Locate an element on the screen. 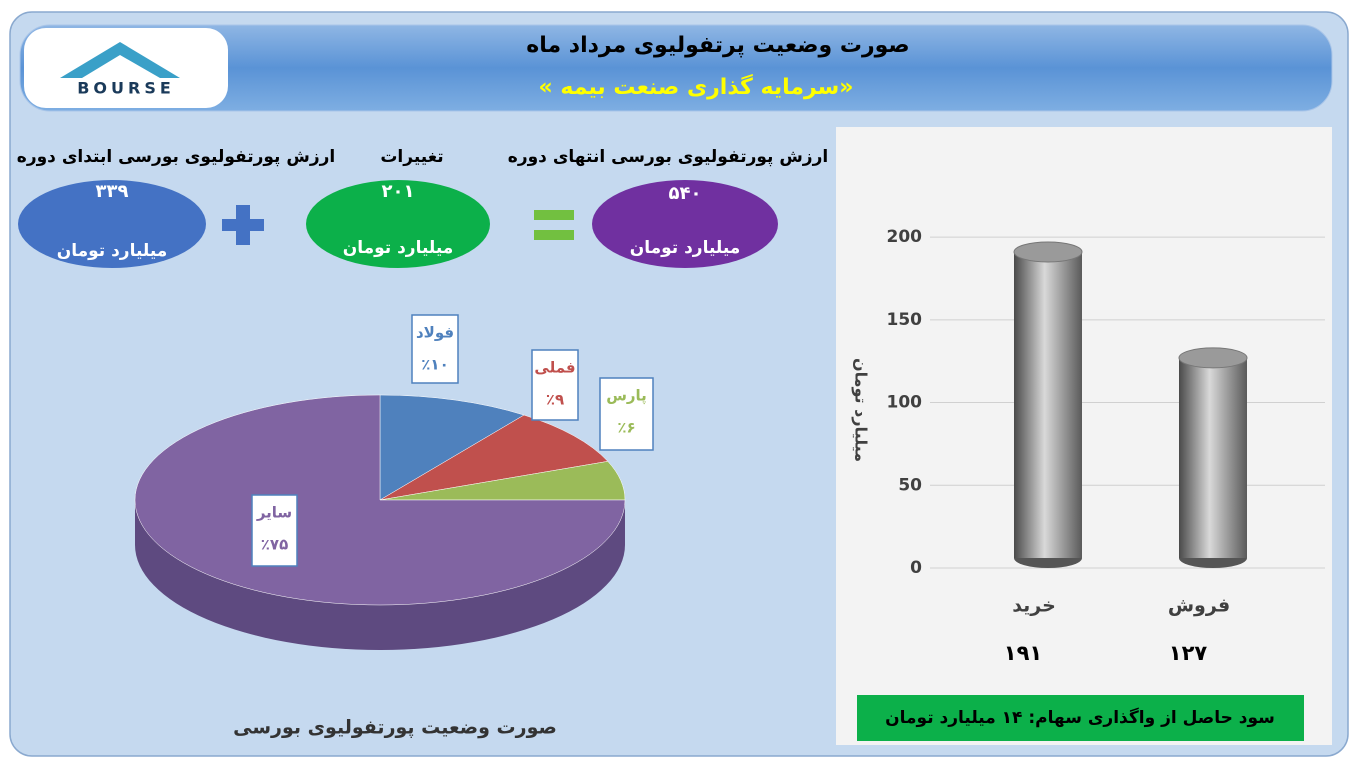 The height and width of the screenshot is (772, 1360). y-tick-label: 200 is located at coordinates (905, 237).